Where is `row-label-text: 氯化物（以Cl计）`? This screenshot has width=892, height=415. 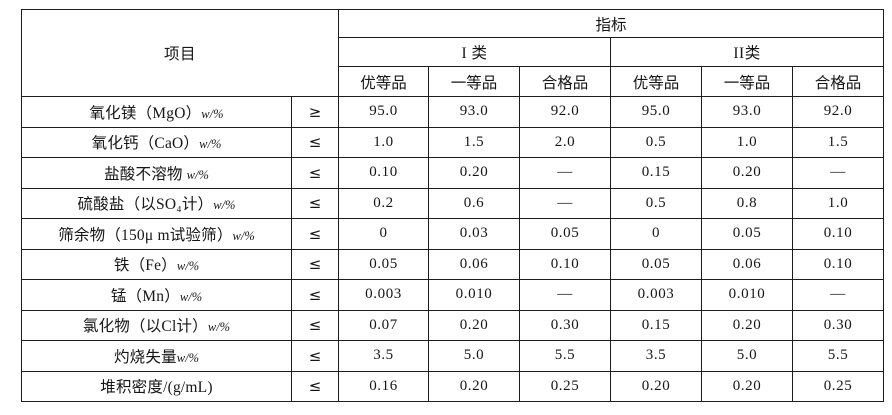 row-label-text: 氯化物（以Cl计） is located at coordinates (145, 327).